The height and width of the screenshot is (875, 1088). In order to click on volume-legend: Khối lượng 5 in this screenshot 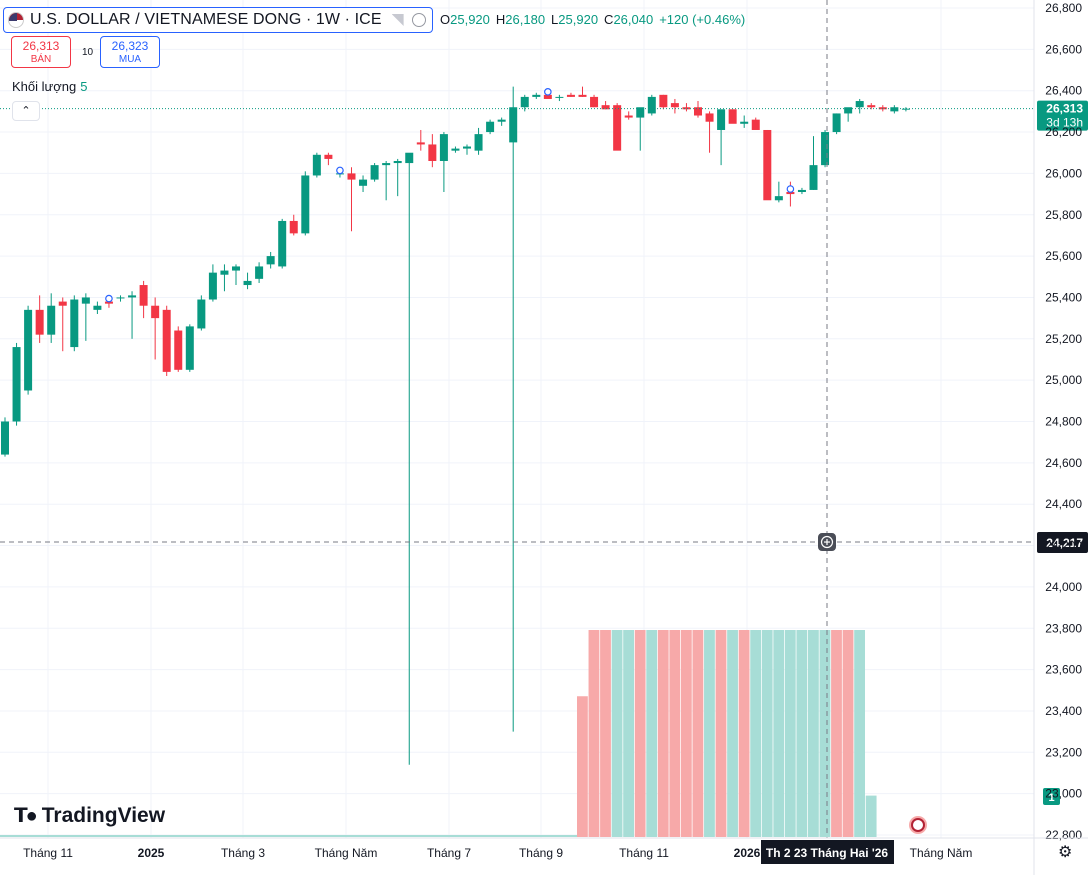, I will do `click(49, 86)`.